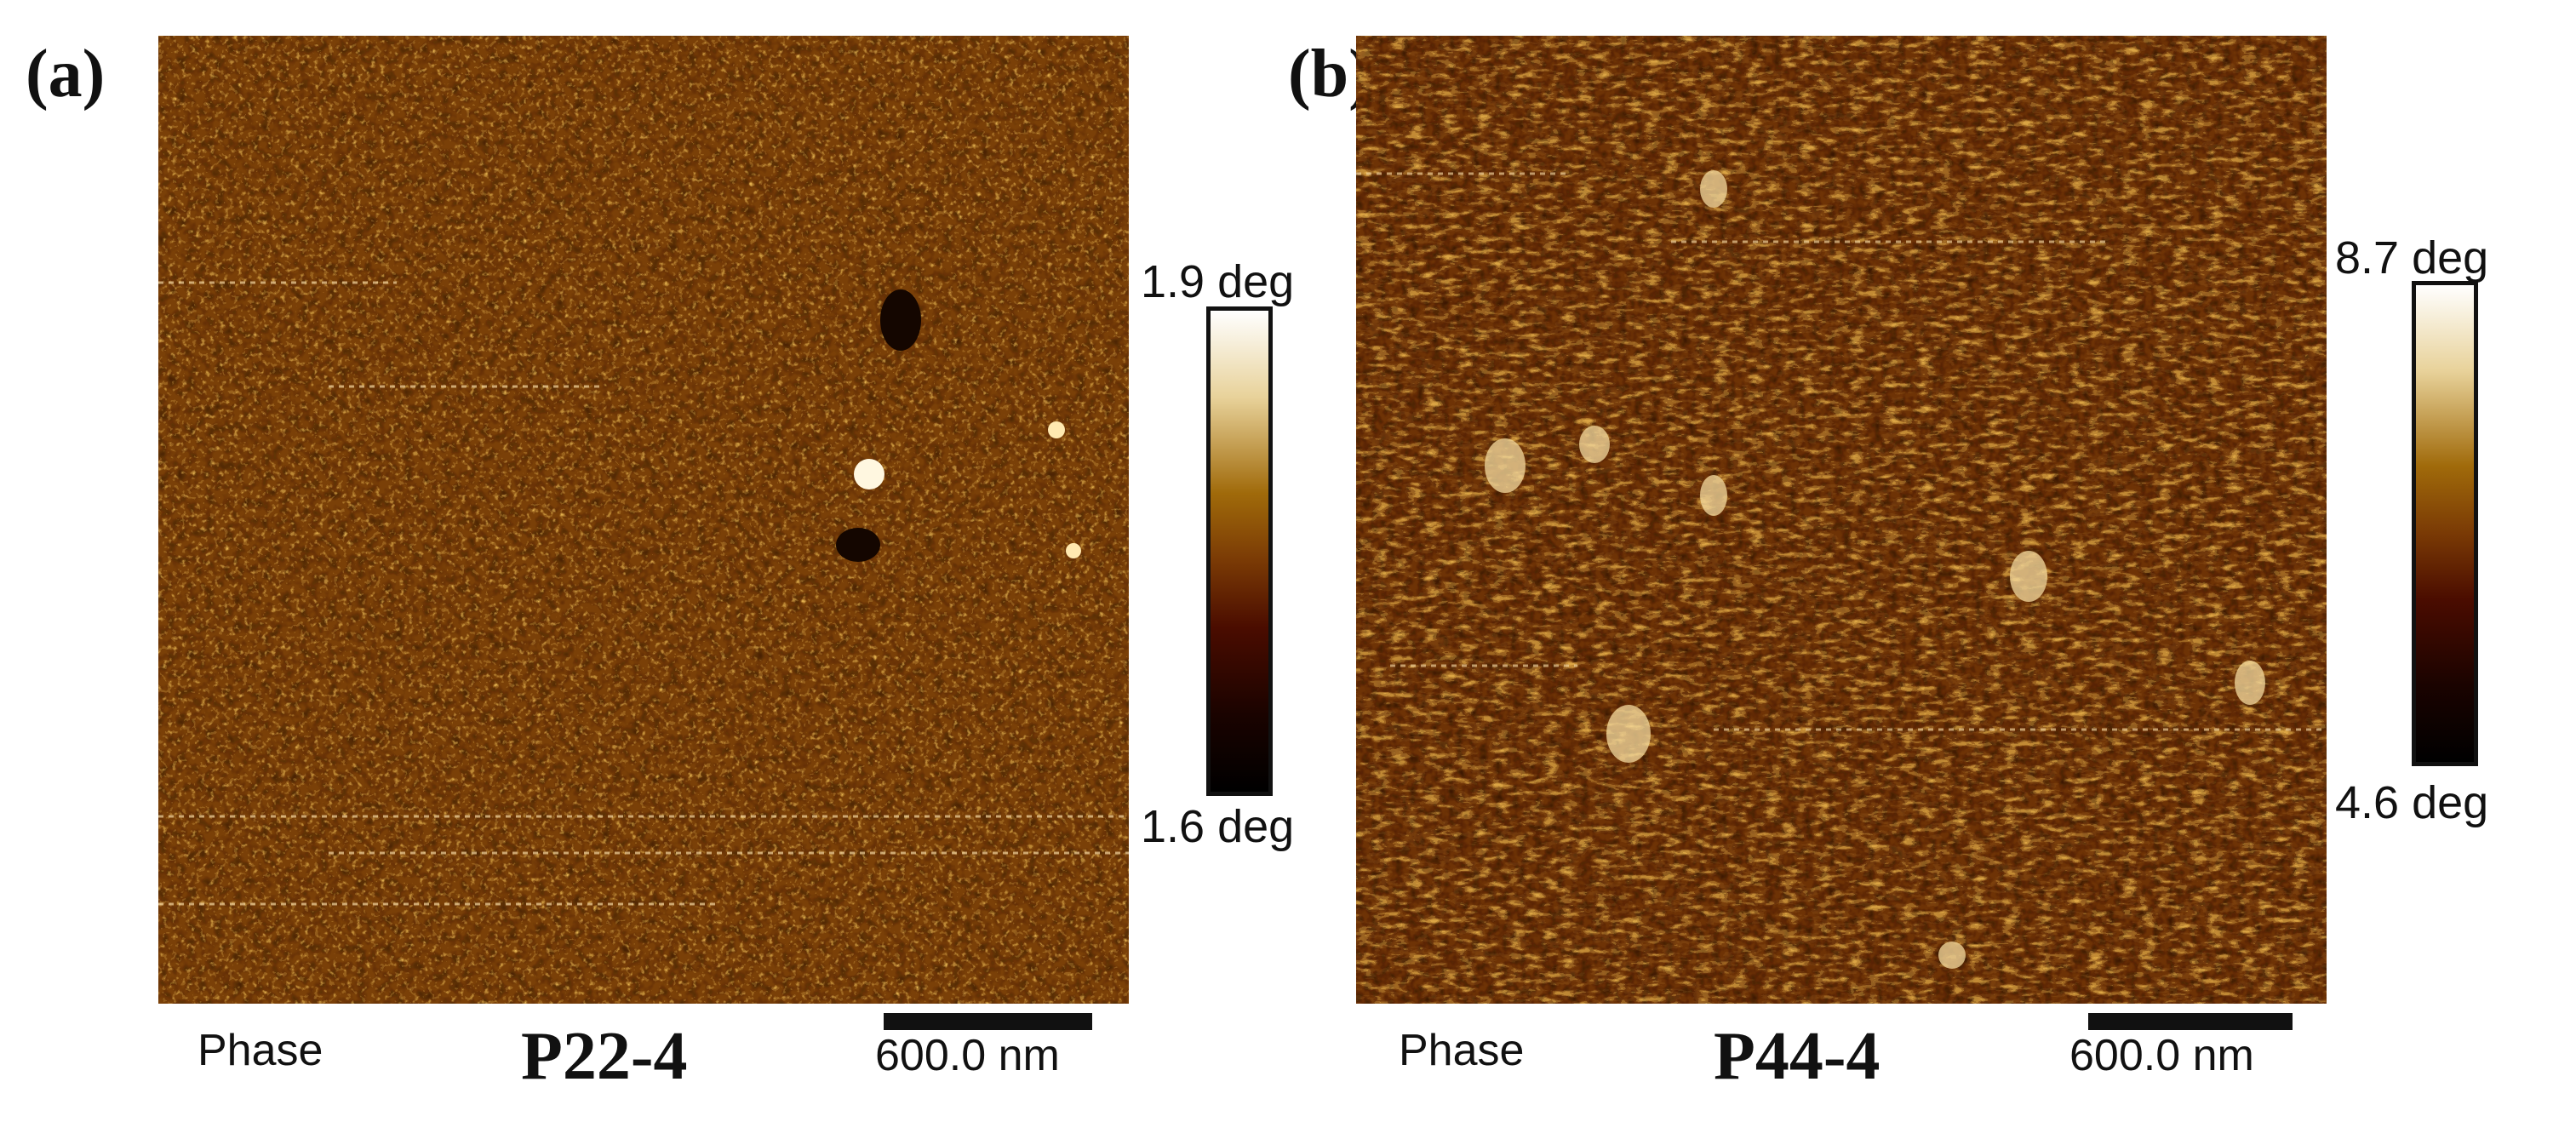 This screenshot has width=2576, height=1122. What do you see at coordinates (959, 426) in the screenshot?
I see `defect-features` at bounding box center [959, 426].